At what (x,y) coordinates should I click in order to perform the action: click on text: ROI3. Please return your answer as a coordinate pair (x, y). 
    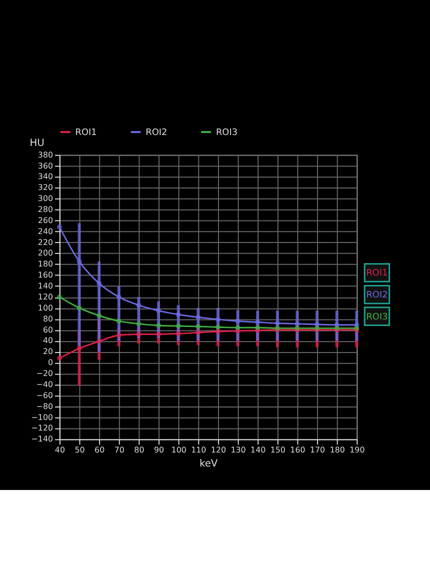
    Looking at the image, I should click on (377, 317).